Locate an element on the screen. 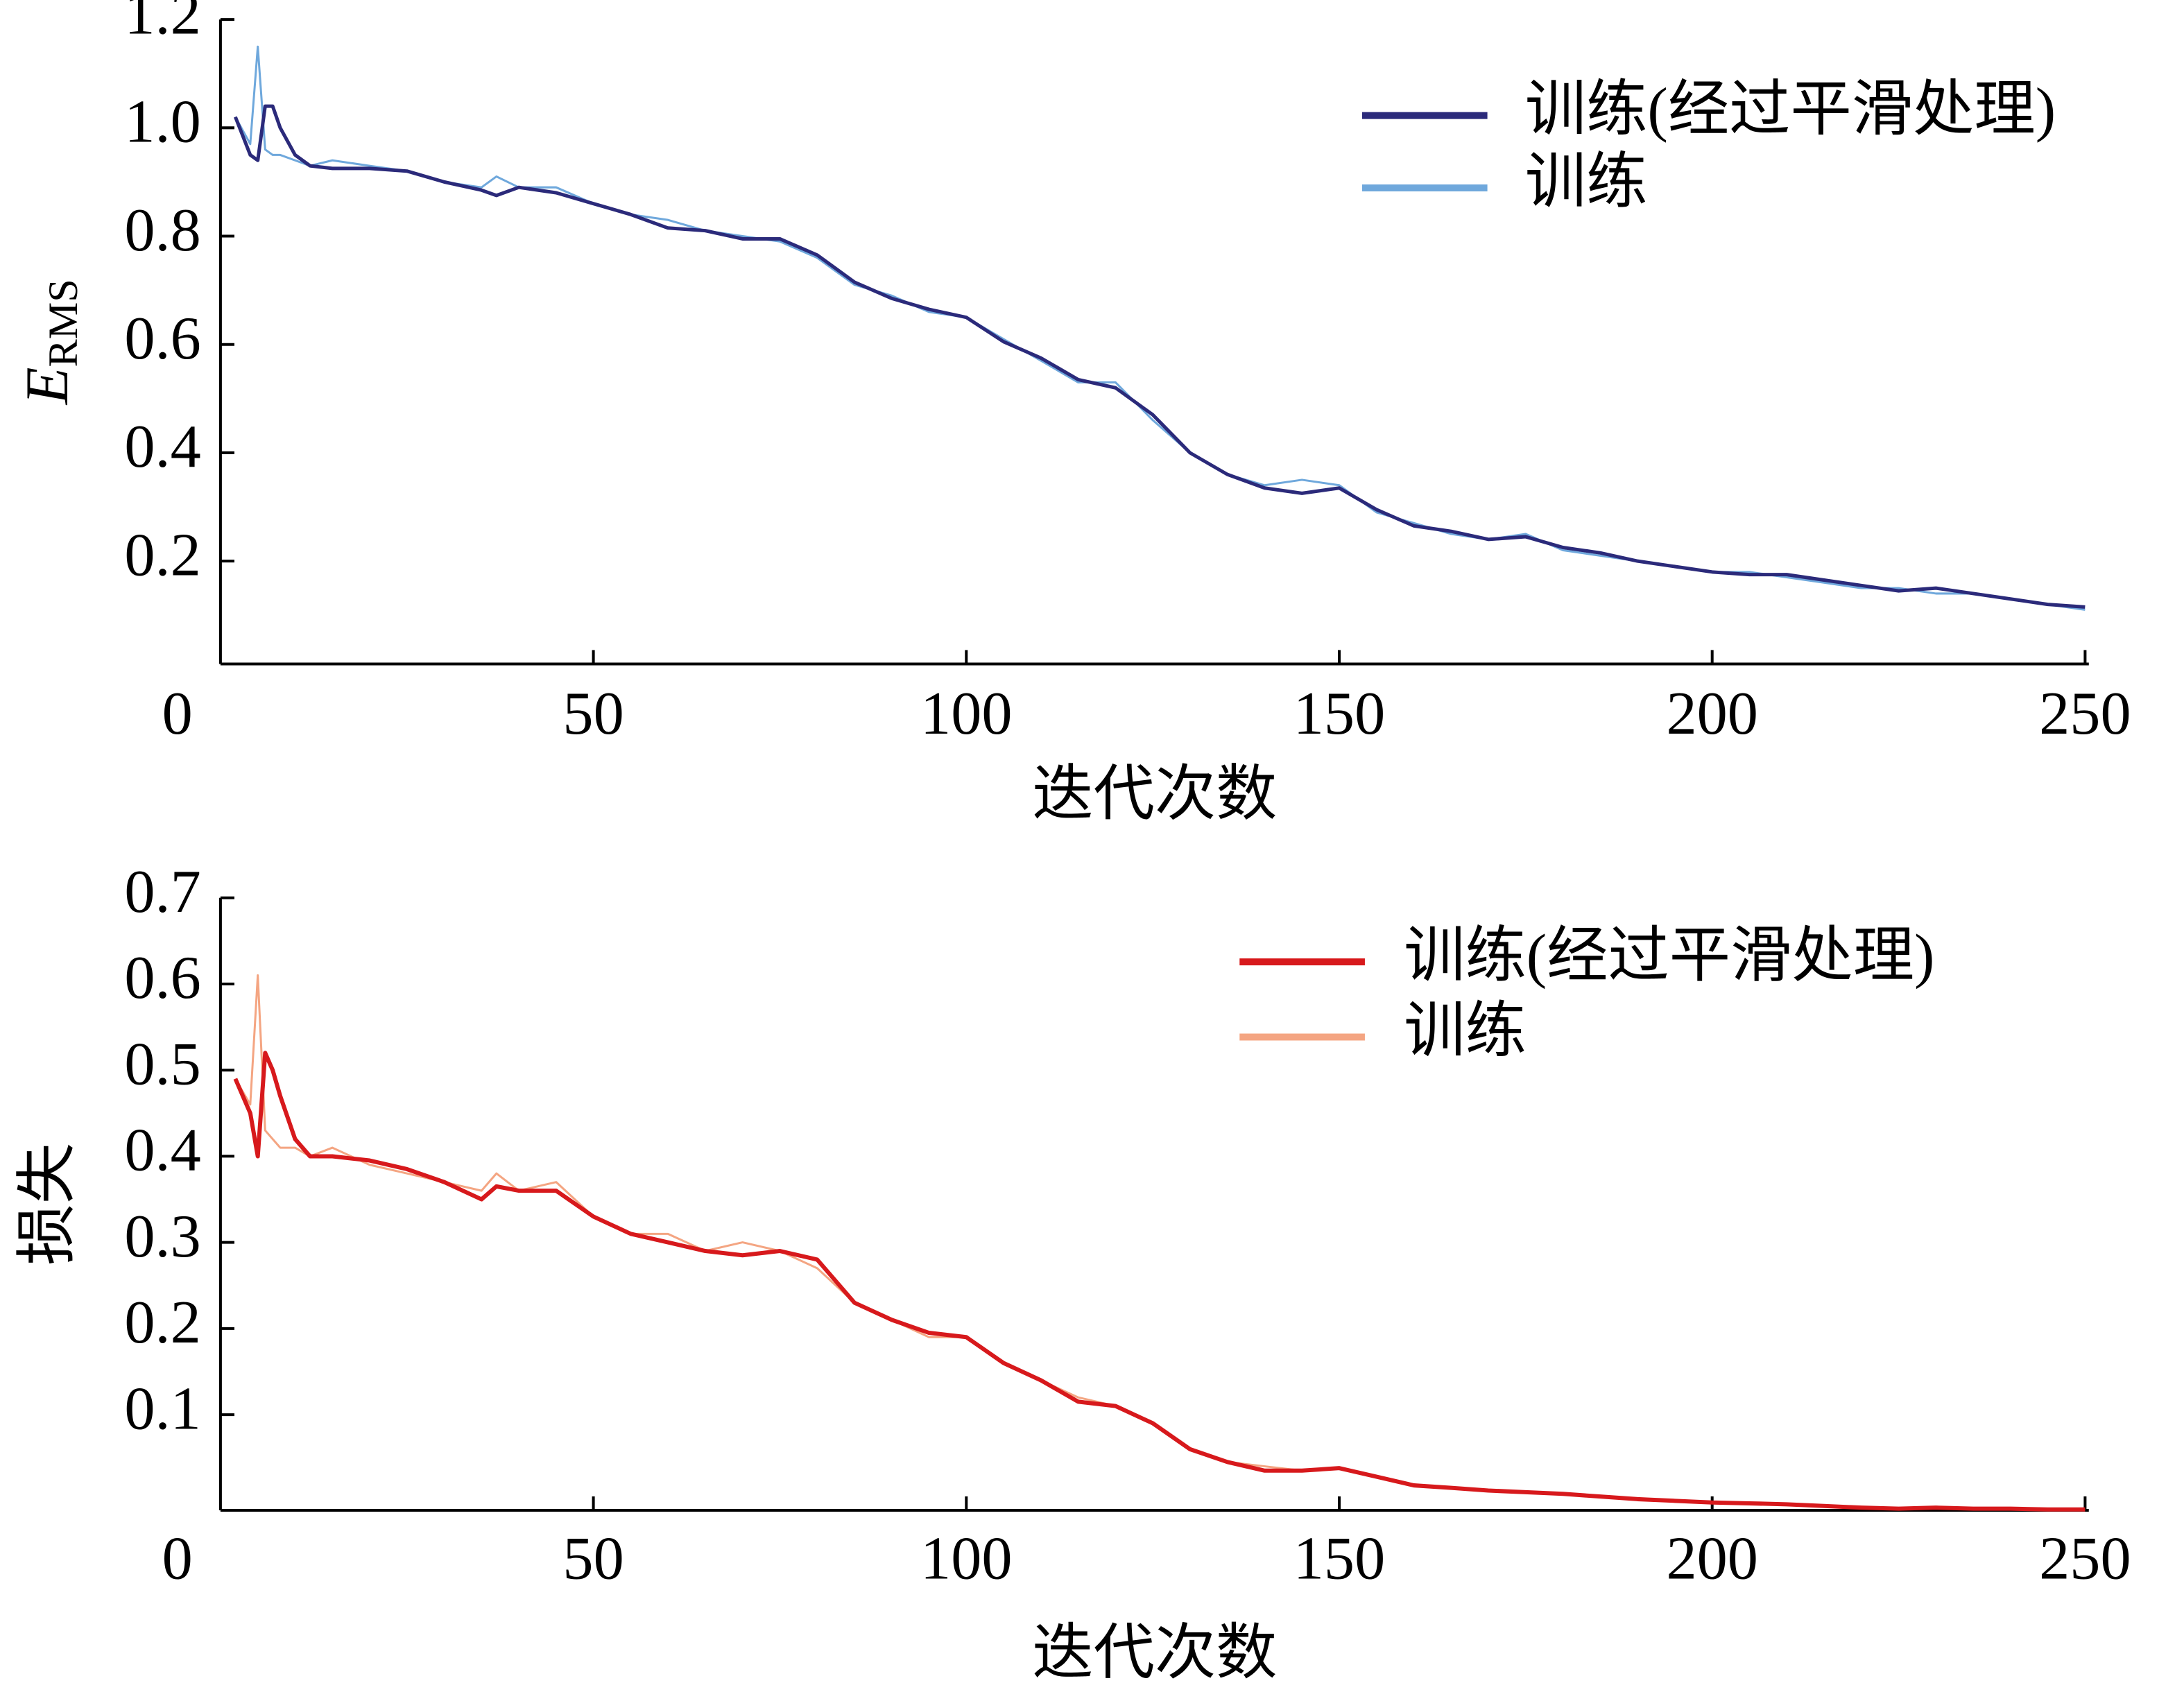  y-axis-title: ERMS is located at coordinates (50, 343).